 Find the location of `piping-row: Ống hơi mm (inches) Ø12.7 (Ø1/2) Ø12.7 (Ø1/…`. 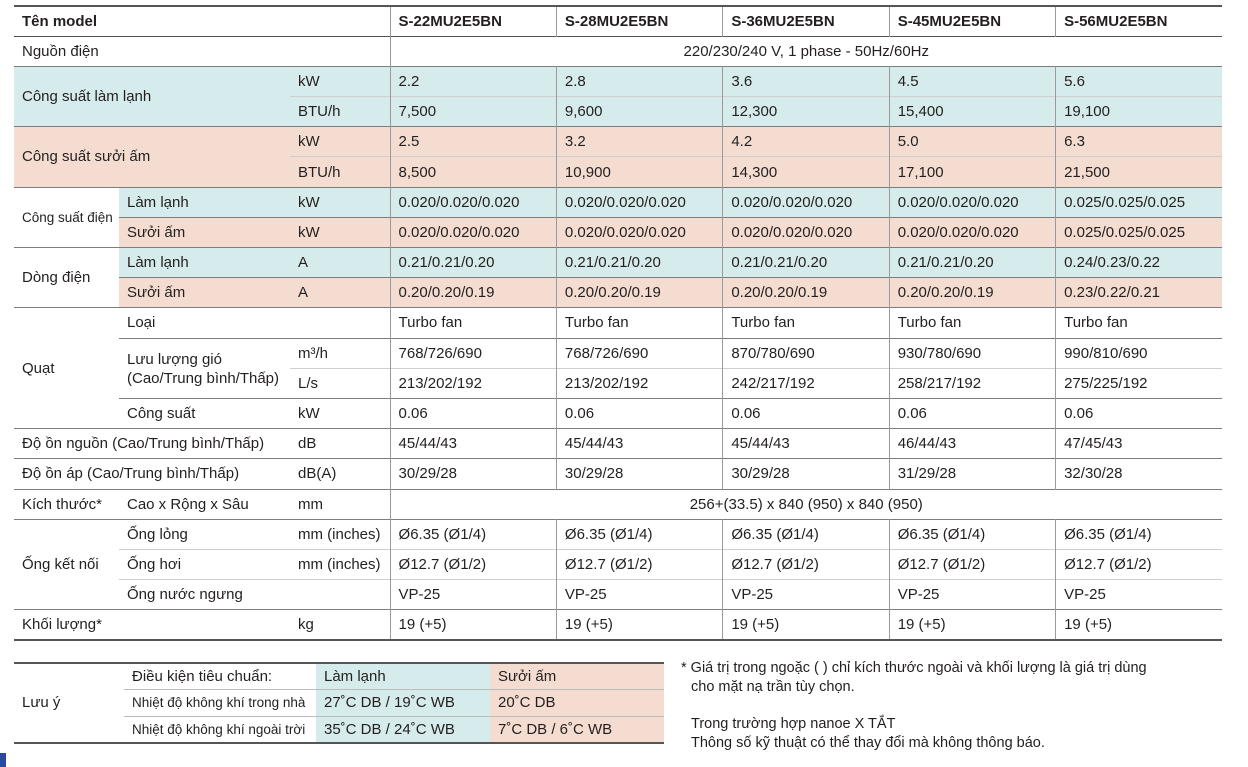

piping-row: Ống hơi mm (inches) Ø12.7 (Ø1/2) Ø12.7 (Ø1/… is located at coordinates (618, 564).